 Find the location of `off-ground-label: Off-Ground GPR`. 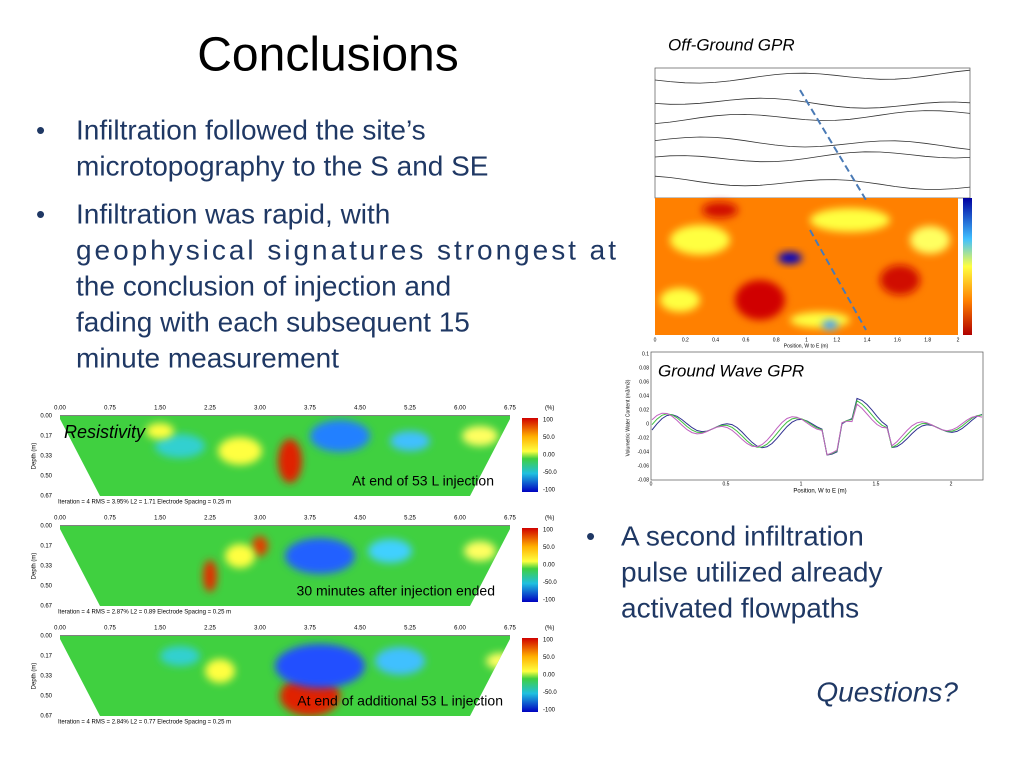

off-ground-label: Off-Ground GPR is located at coordinates (731, 44).